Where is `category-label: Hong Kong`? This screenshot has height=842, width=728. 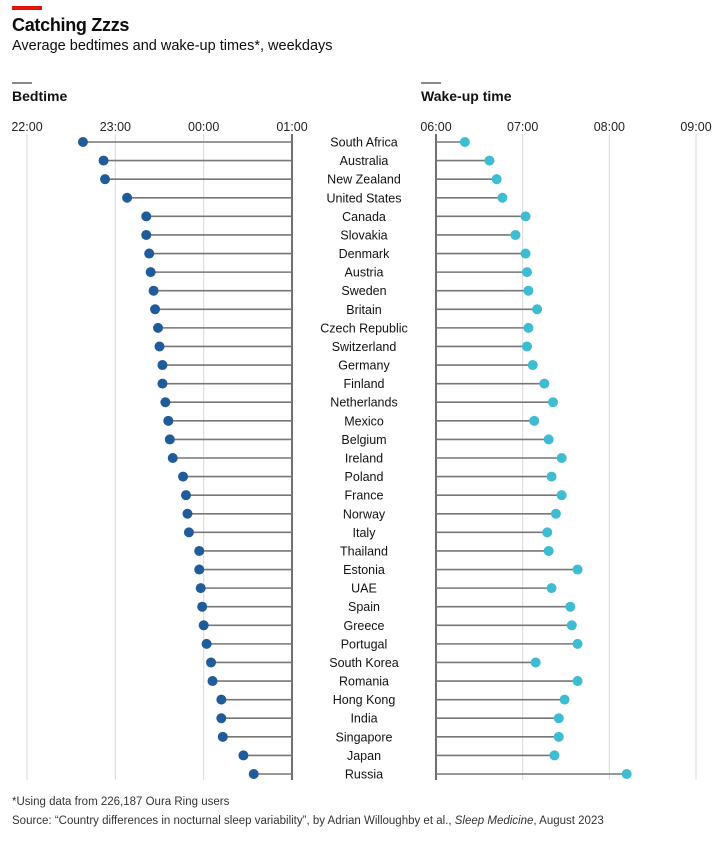 category-label: Hong Kong is located at coordinates (364, 700).